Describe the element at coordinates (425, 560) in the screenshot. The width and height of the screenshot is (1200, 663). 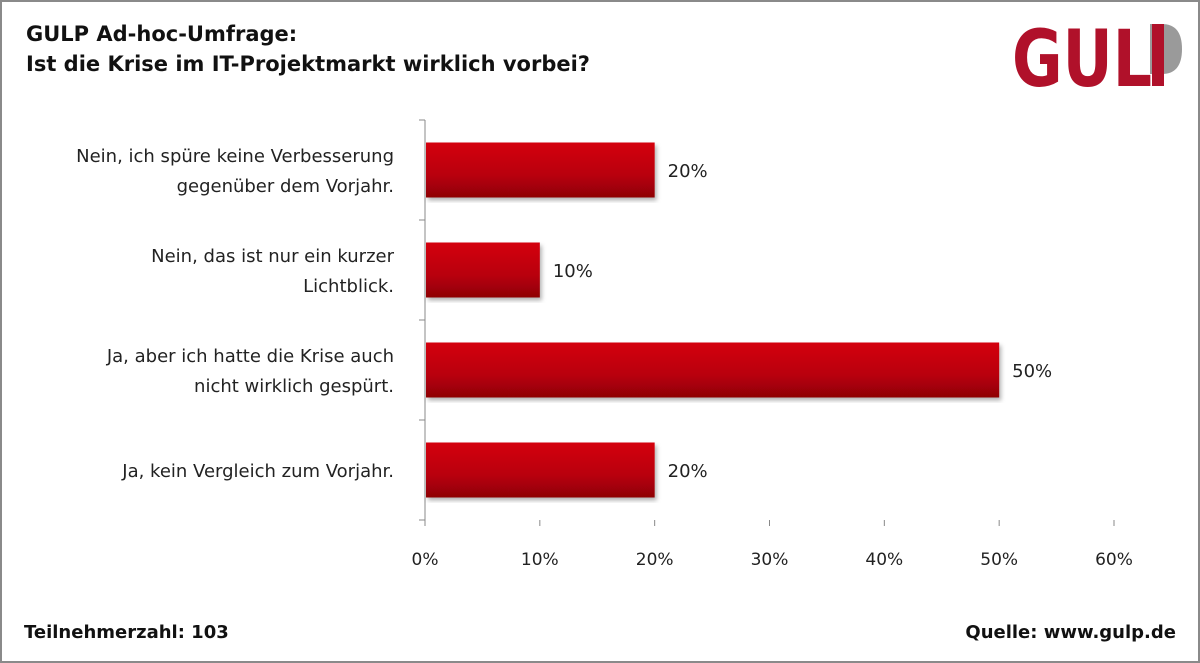
I see `x-tick-label: 0%` at that location.